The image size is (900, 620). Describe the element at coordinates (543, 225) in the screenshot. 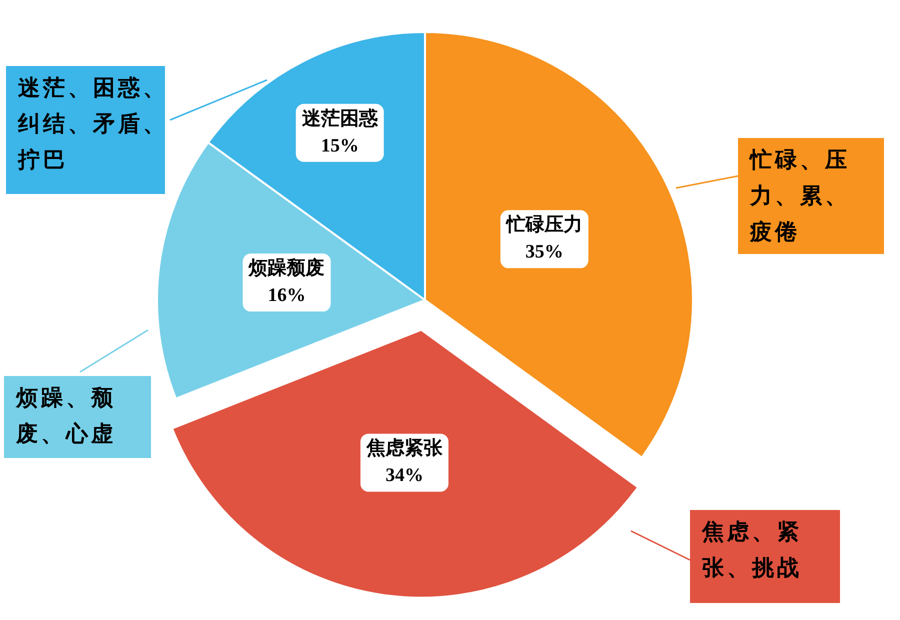

I see `slice-label: 忙碌压力` at that location.